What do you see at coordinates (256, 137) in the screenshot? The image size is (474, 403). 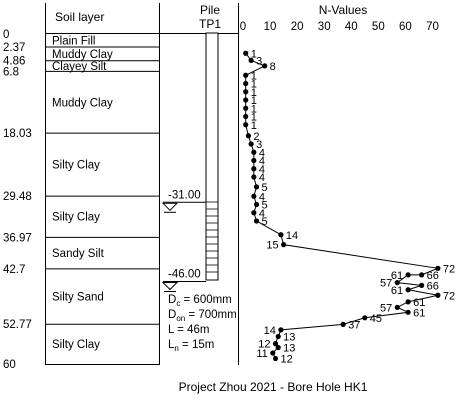 I see `n-value-label: 2` at bounding box center [256, 137].